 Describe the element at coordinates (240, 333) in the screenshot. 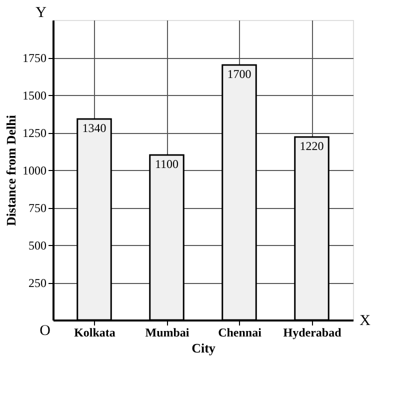

I see `x-tick-label: Chennai` at that location.